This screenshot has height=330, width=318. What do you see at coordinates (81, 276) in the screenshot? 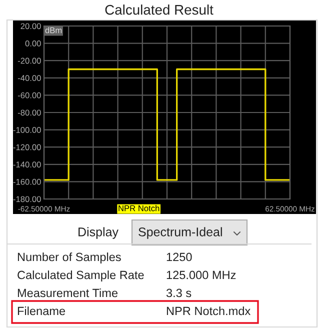
I see `text: Calculated Sample Rate` at bounding box center [81, 276].